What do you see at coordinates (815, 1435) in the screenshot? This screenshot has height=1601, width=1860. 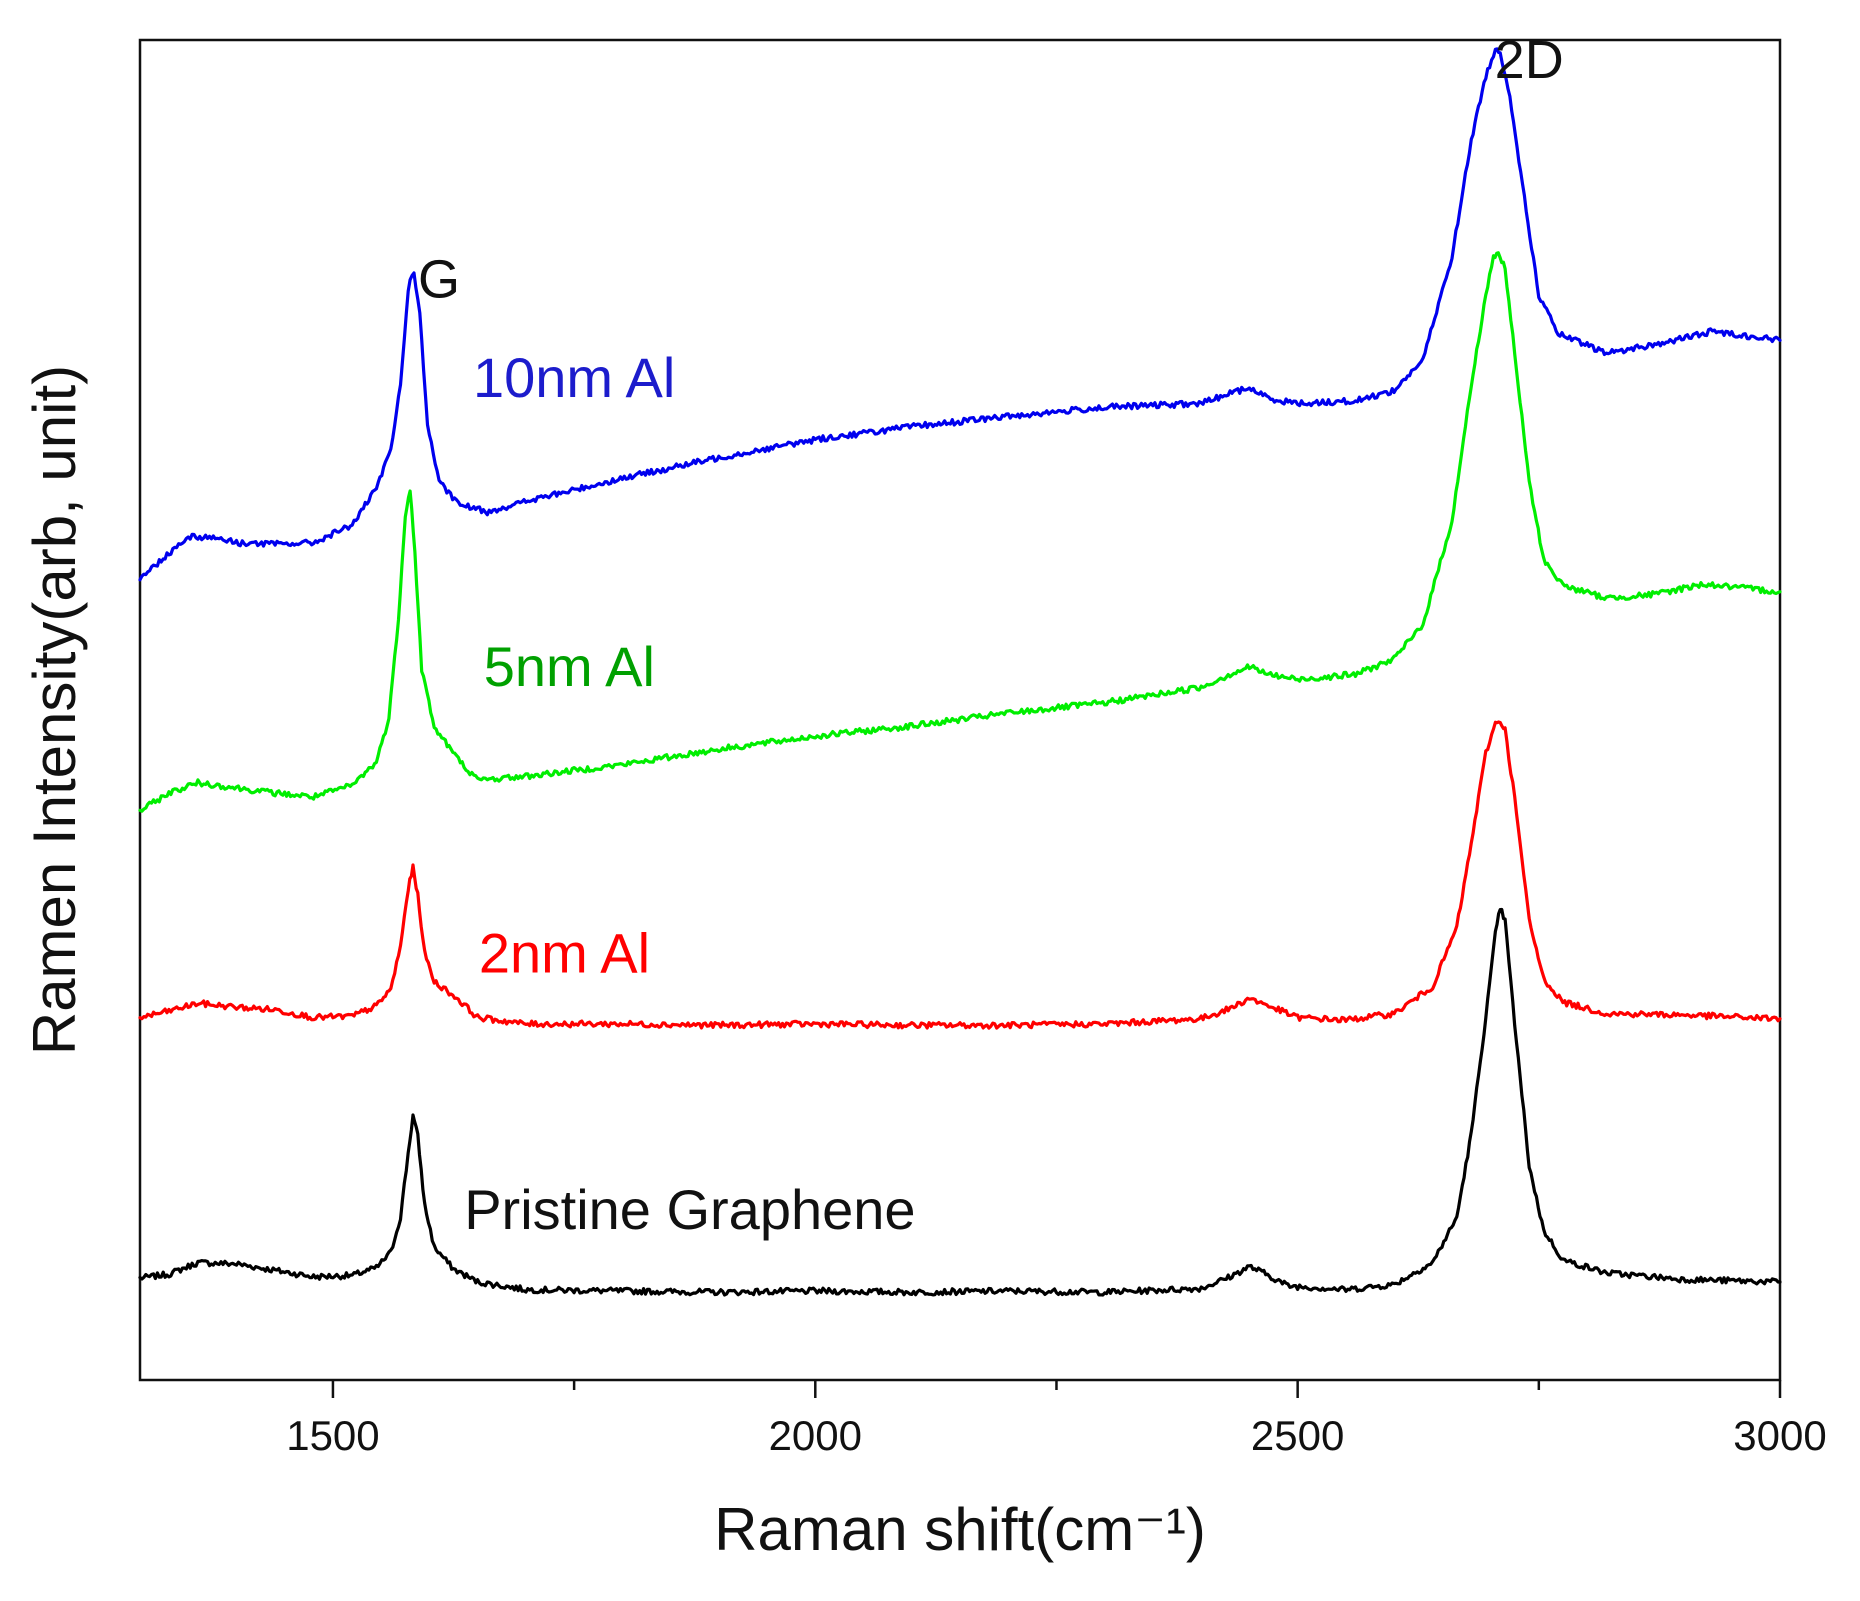 I see `x-tick-label: 2000` at bounding box center [815, 1435].